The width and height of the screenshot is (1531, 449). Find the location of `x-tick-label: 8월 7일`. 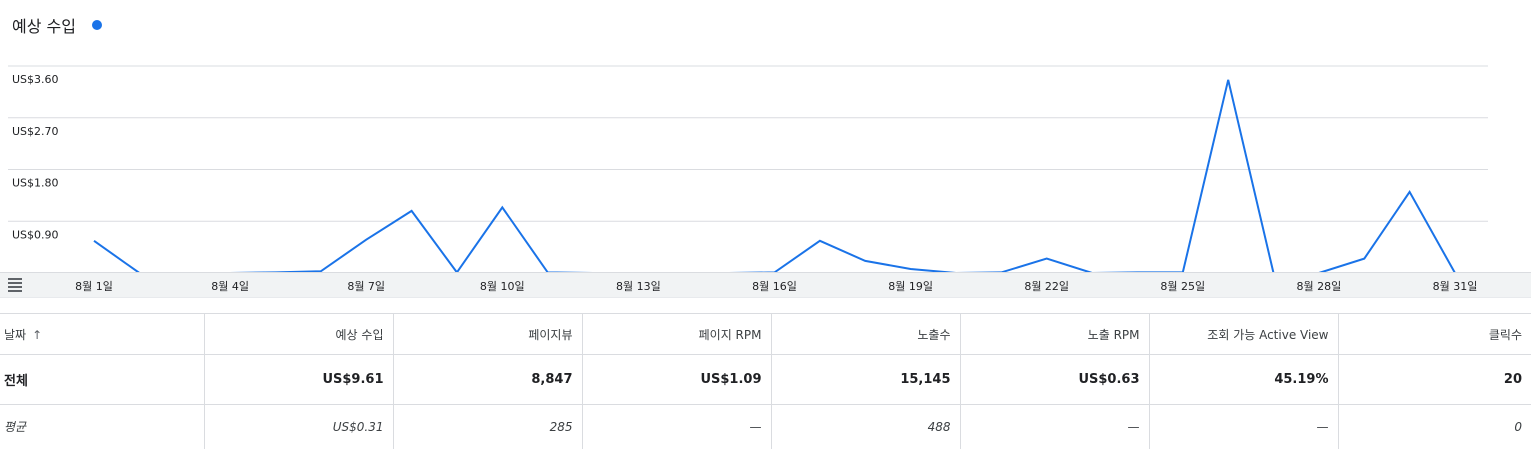

x-tick-label: 8월 7일 is located at coordinates (366, 286).